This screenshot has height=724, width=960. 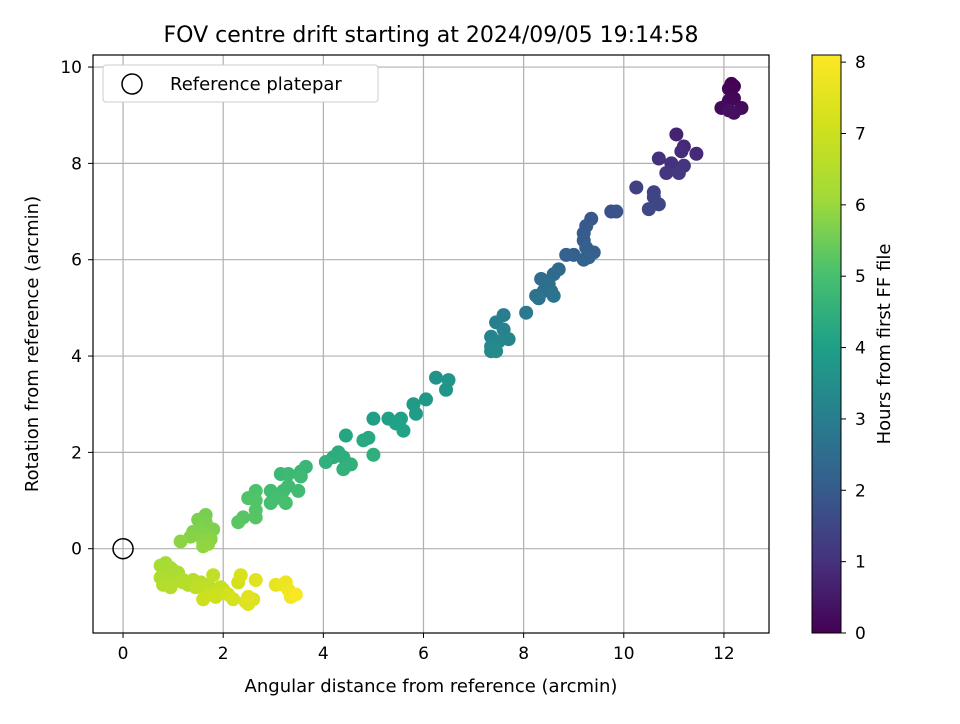 I want to click on y-tick-label: 8, so click(x=76, y=164).